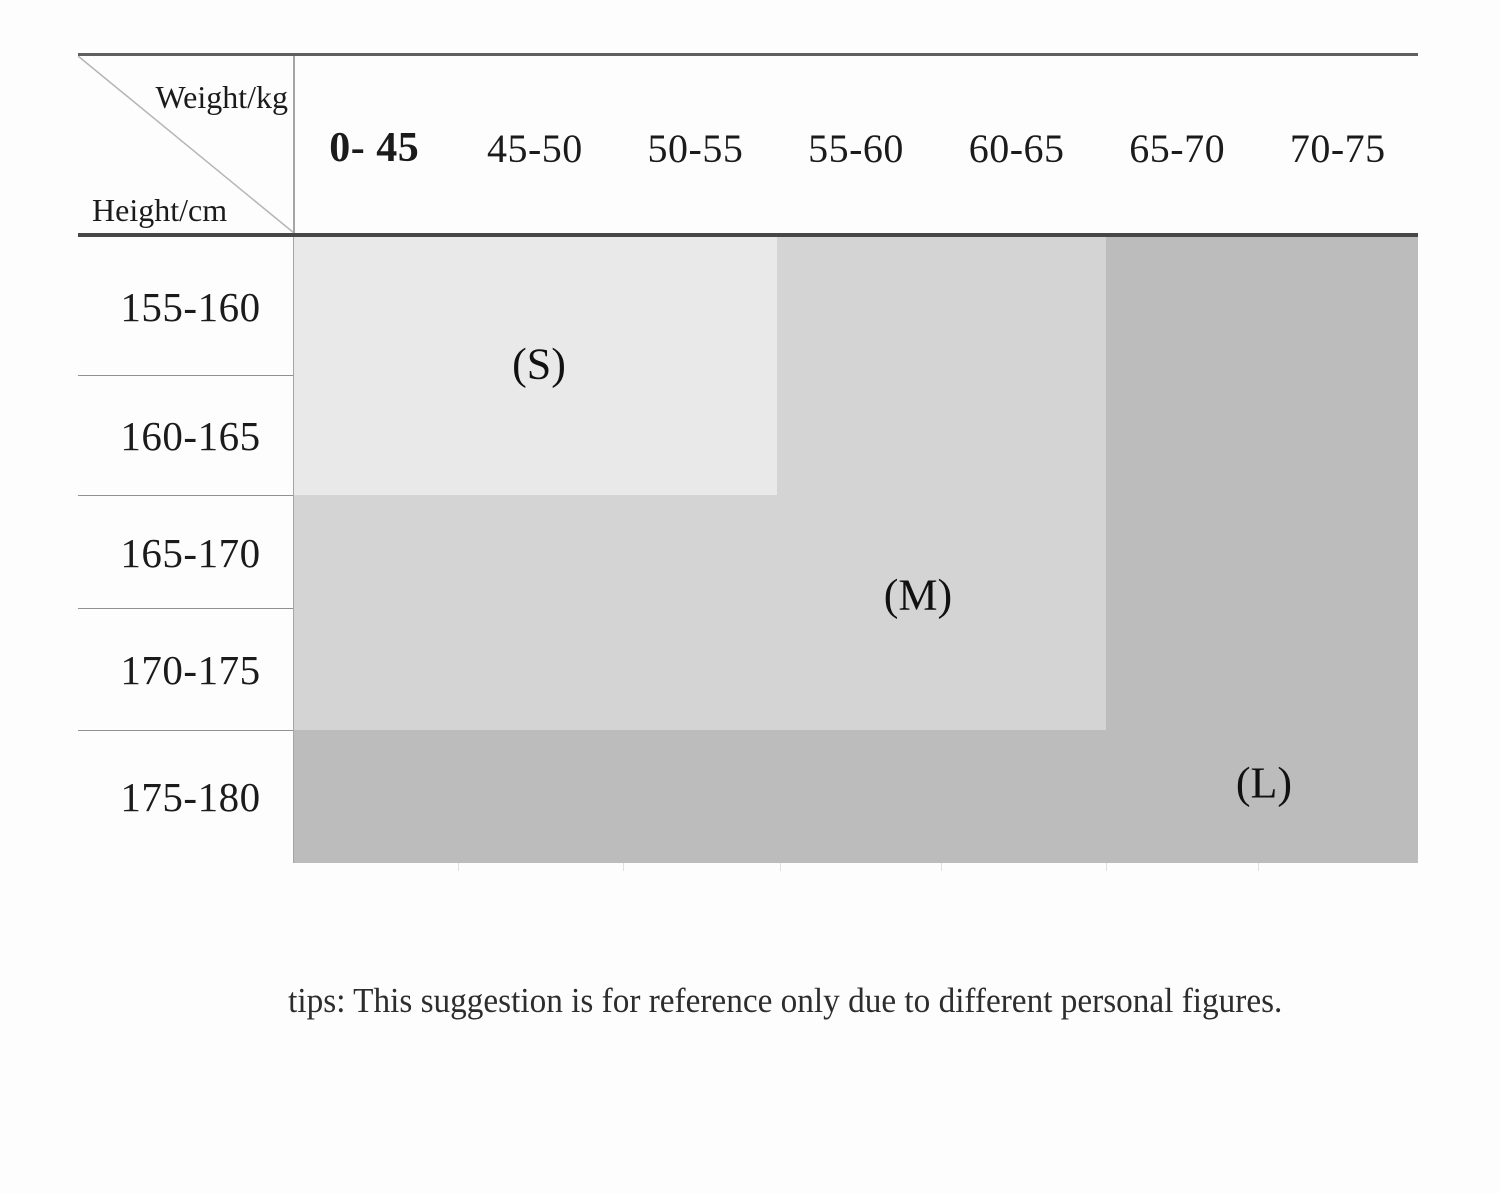  Describe the element at coordinates (918, 595) in the screenshot. I see `size-label-M: (M)` at that location.